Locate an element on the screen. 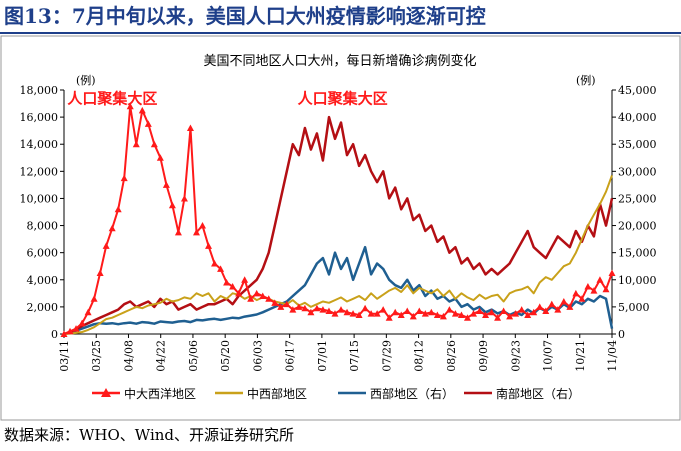 Image resolution: width=681 pixels, height=451 pixels. x-tick-label: 04/08 is located at coordinates (128, 356).